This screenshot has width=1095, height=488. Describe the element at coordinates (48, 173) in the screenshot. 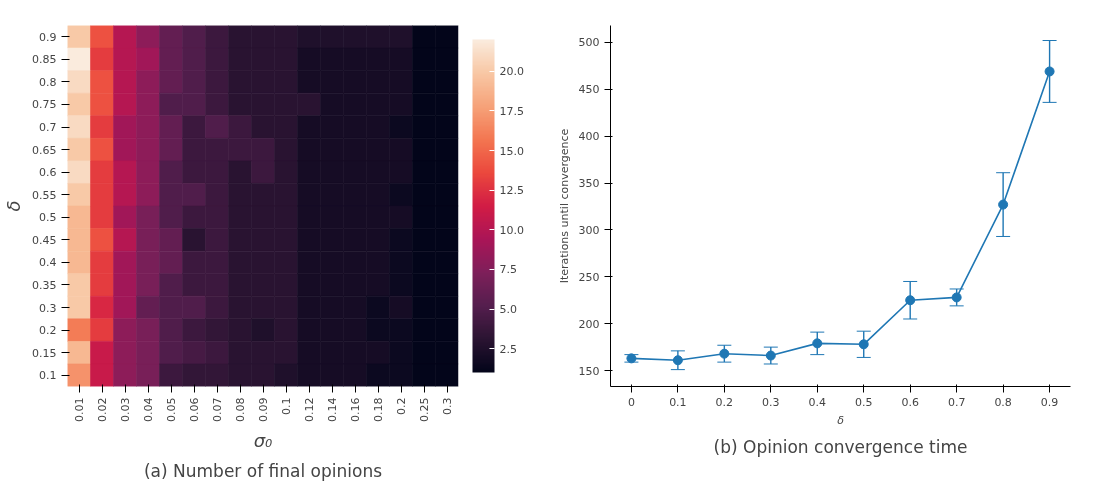

I see `y-tick-label: 0.6` at that location.